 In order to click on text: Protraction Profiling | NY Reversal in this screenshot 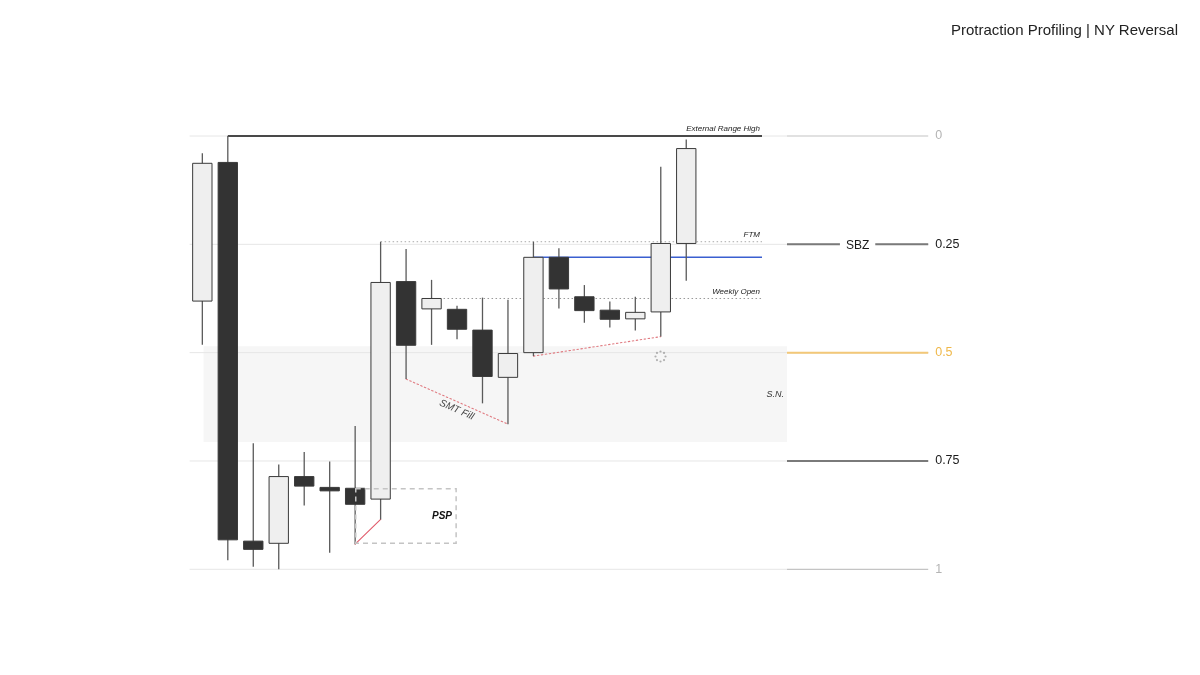, I will do `click(1064, 29)`.